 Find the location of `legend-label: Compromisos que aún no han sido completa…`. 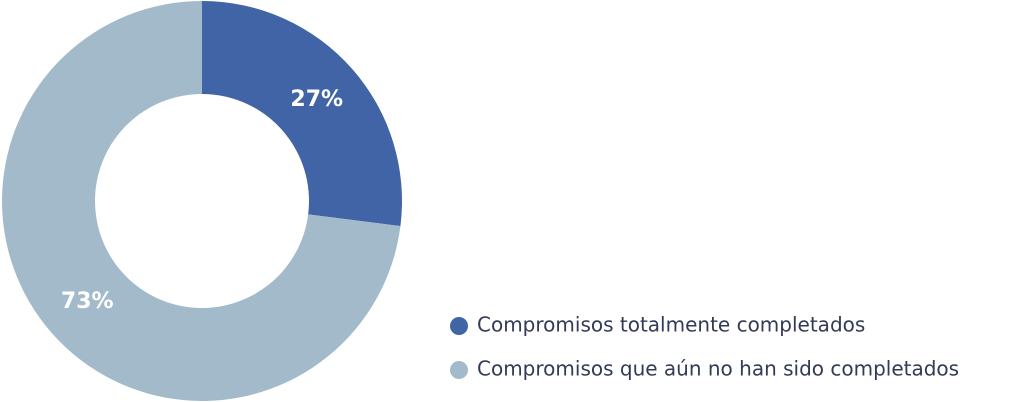

legend-label: Compromisos que aún no han sido completa… is located at coordinates (718, 369).